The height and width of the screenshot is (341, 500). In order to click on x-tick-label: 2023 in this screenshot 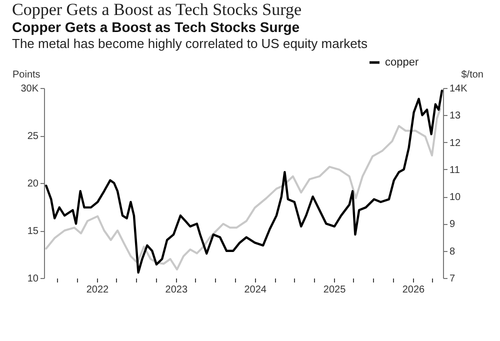, I will do `click(176, 290)`.